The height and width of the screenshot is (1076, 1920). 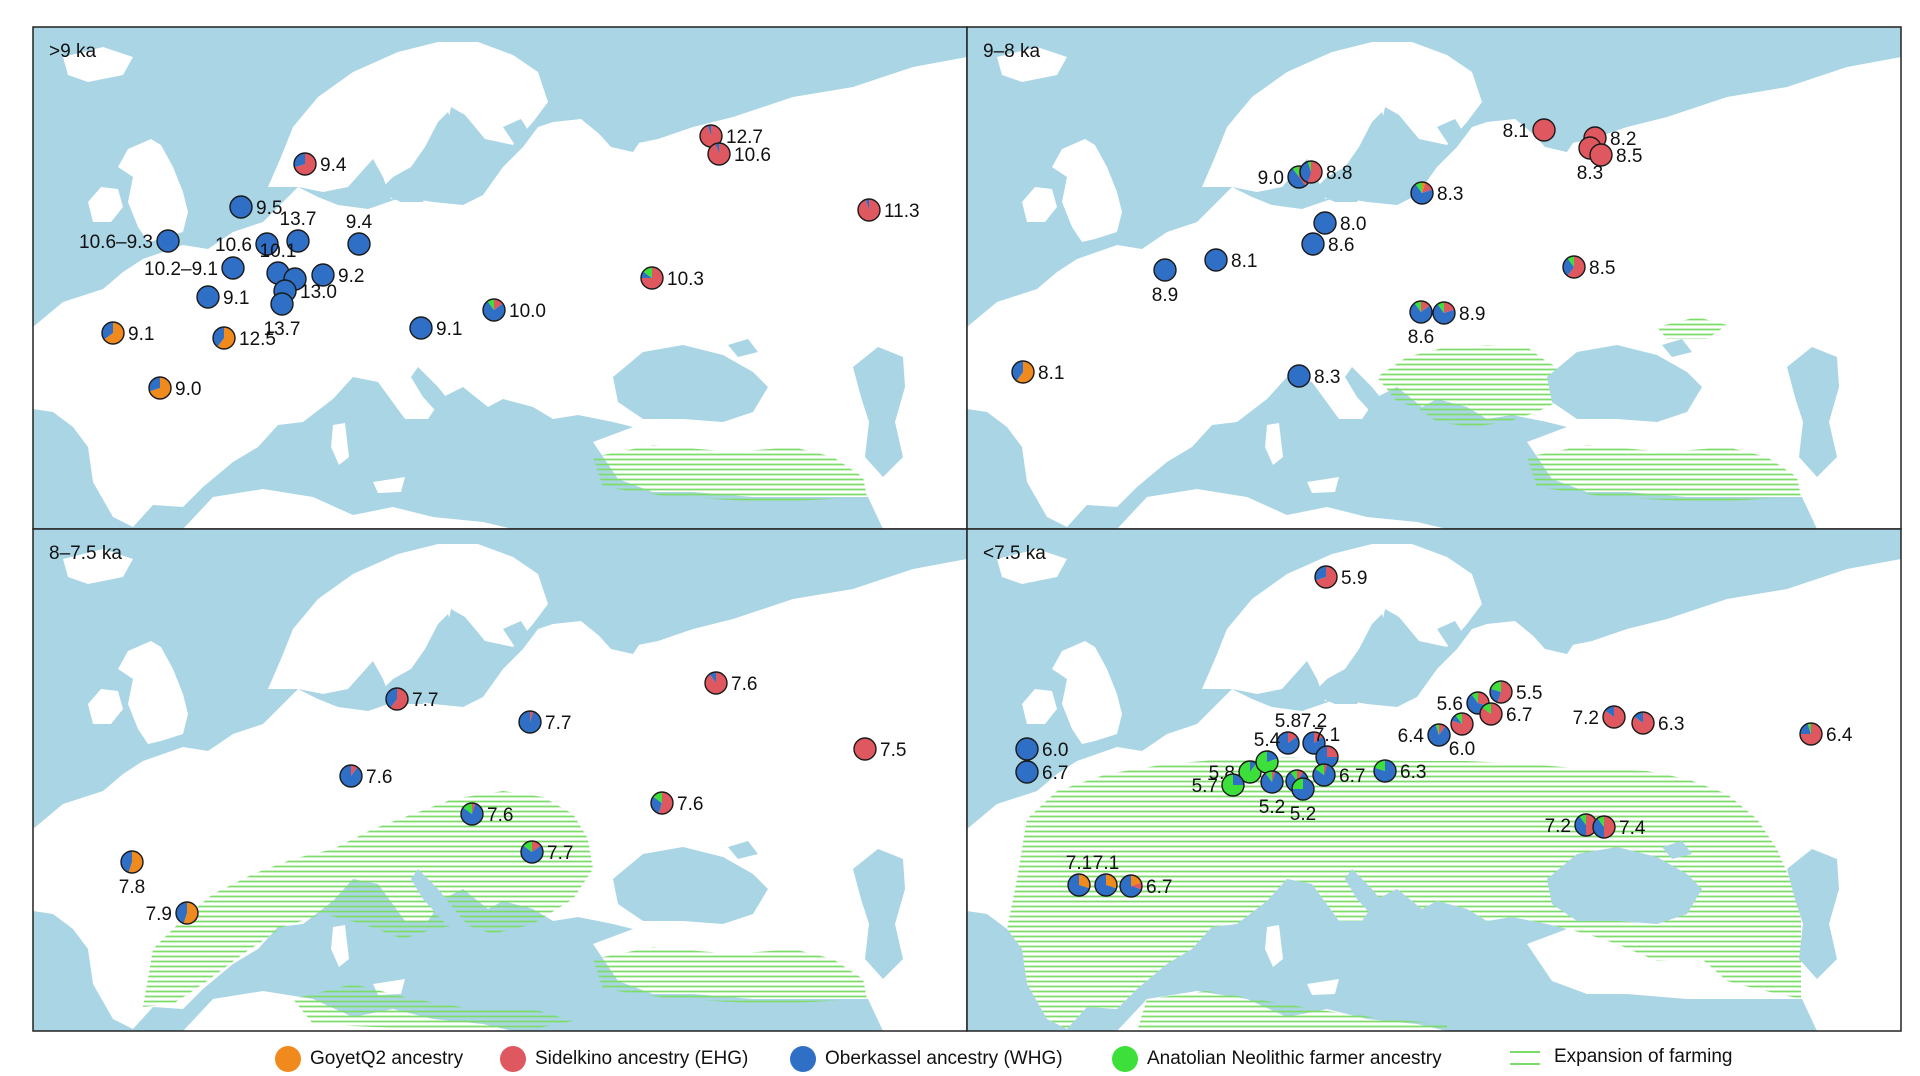 What do you see at coordinates (340, 946) in the screenshot?
I see `sardinia-corsica` at bounding box center [340, 946].